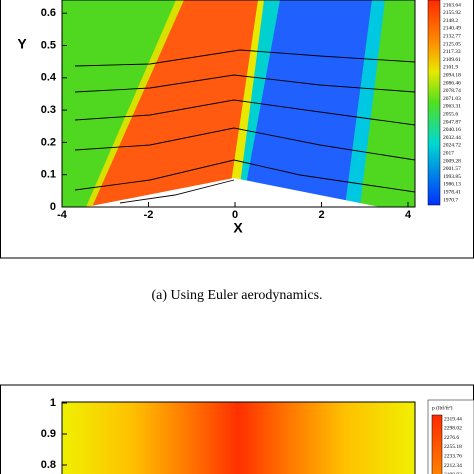 The height and width of the screenshot is (474, 474). What do you see at coordinates (452, 29) in the screenshot?
I see `colorbar-label: 2140.49` at bounding box center [452, 29].